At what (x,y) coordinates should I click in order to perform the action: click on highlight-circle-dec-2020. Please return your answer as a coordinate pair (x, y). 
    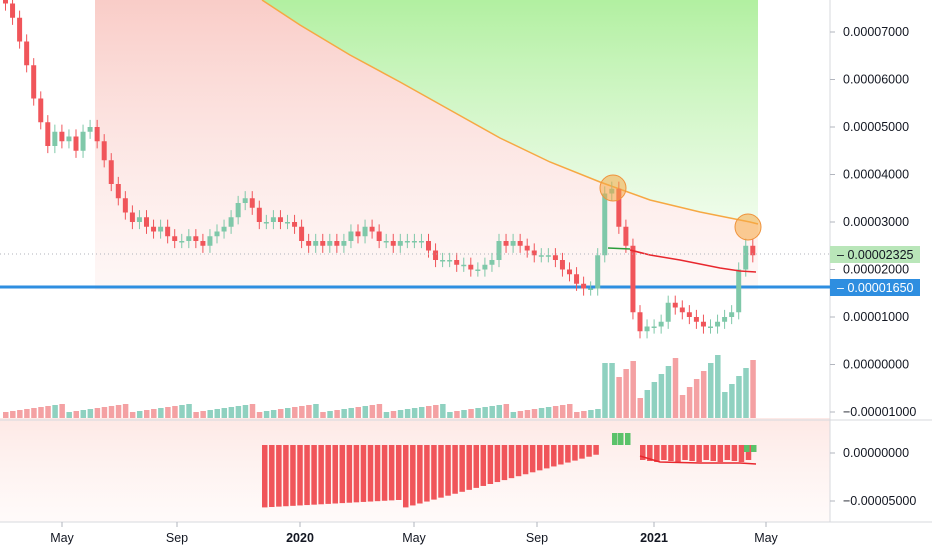
    Looking at the image, I should click on (613, 188).